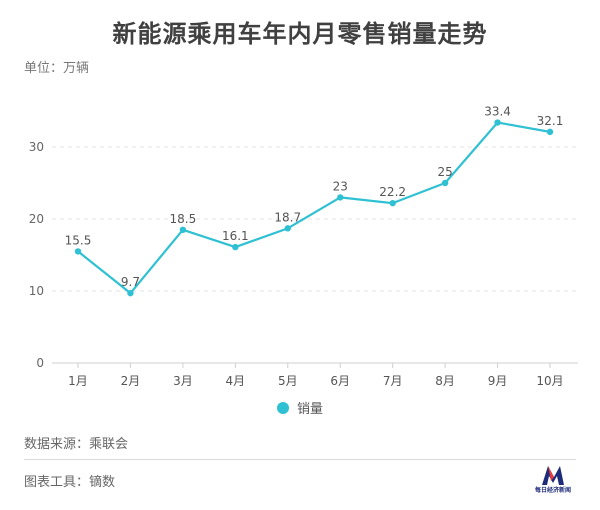  Describe the element at coordinates (76, 444) in the screenshot. I see `data-source: 数据来源：乘联会` at that location.